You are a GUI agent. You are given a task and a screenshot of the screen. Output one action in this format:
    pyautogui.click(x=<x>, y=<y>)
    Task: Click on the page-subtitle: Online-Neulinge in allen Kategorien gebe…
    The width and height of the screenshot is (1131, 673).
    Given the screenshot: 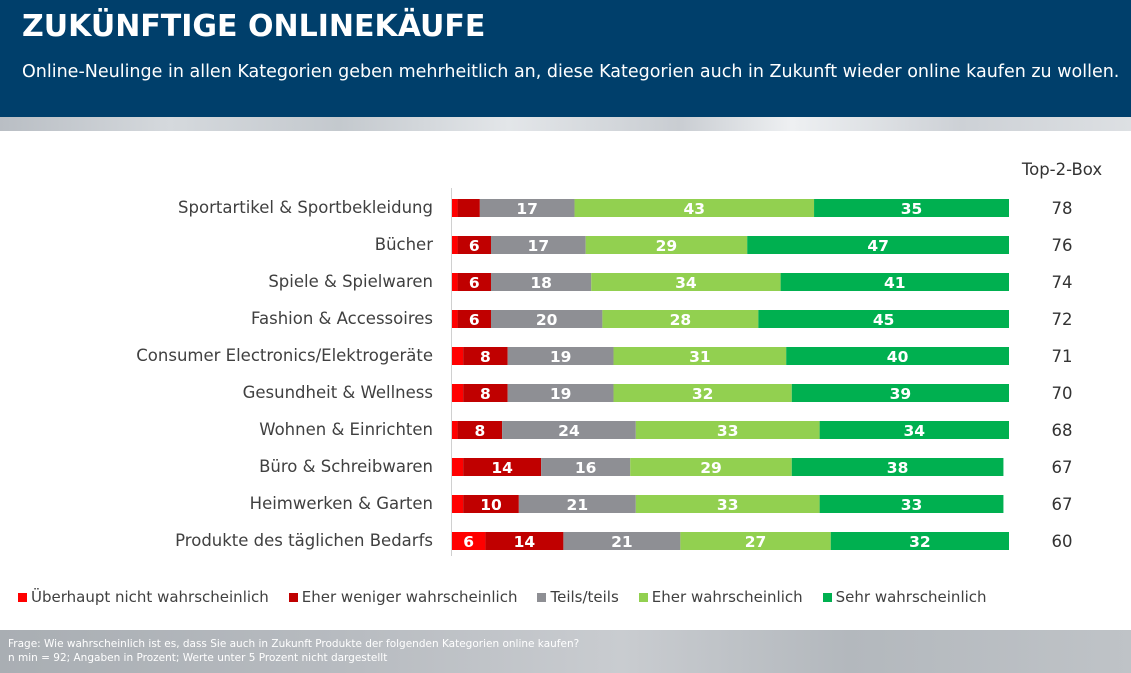 What is the action you would take?
    pyautogui.click(x=571, y=72)
    